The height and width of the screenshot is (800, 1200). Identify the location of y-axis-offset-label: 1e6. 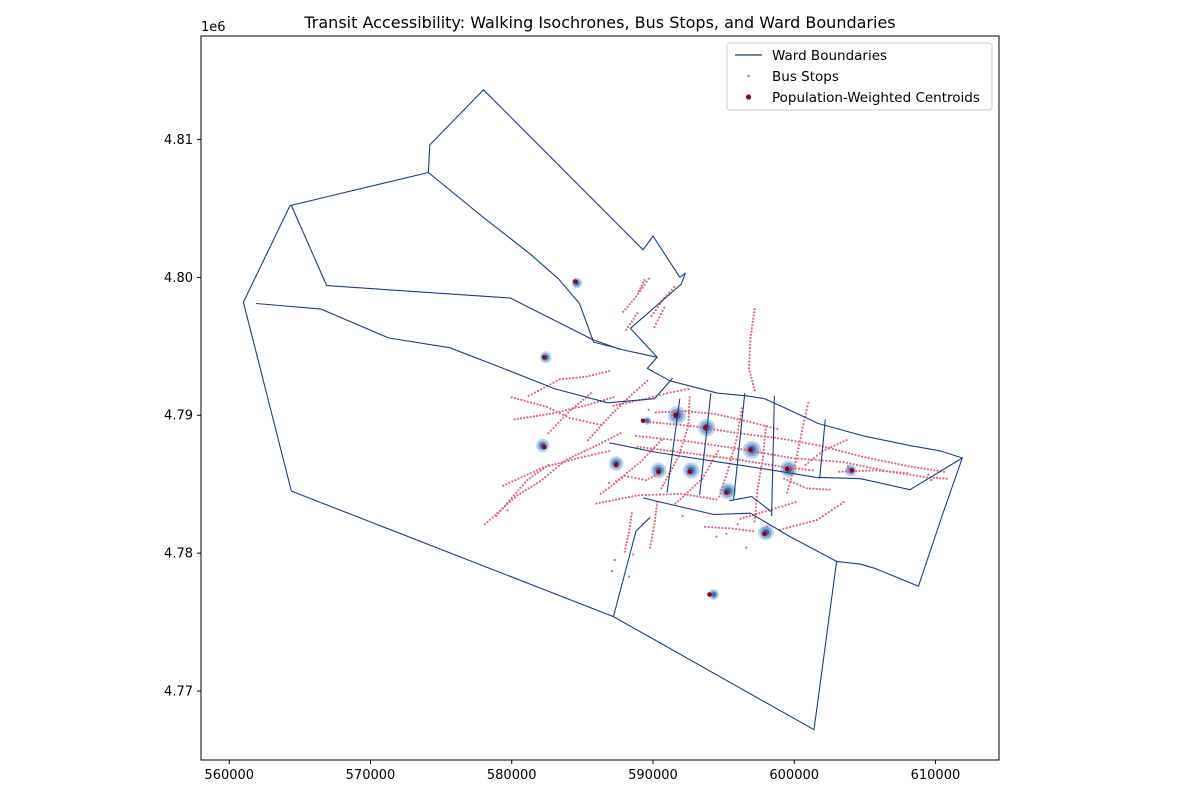
(213, 27).